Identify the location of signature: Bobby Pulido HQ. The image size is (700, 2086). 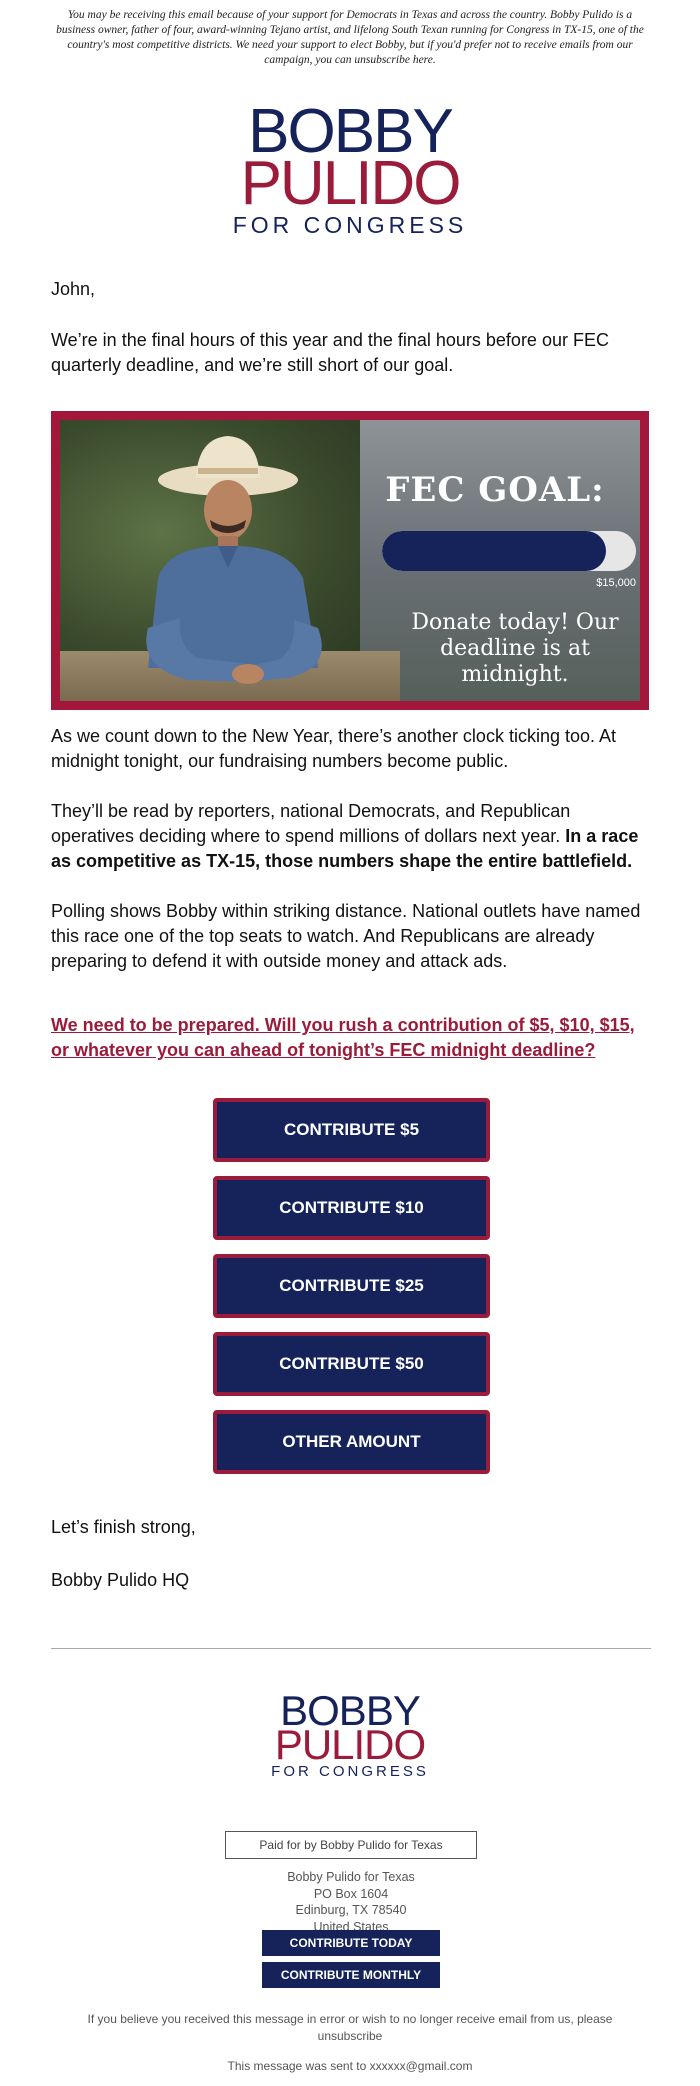
(120, 1580).